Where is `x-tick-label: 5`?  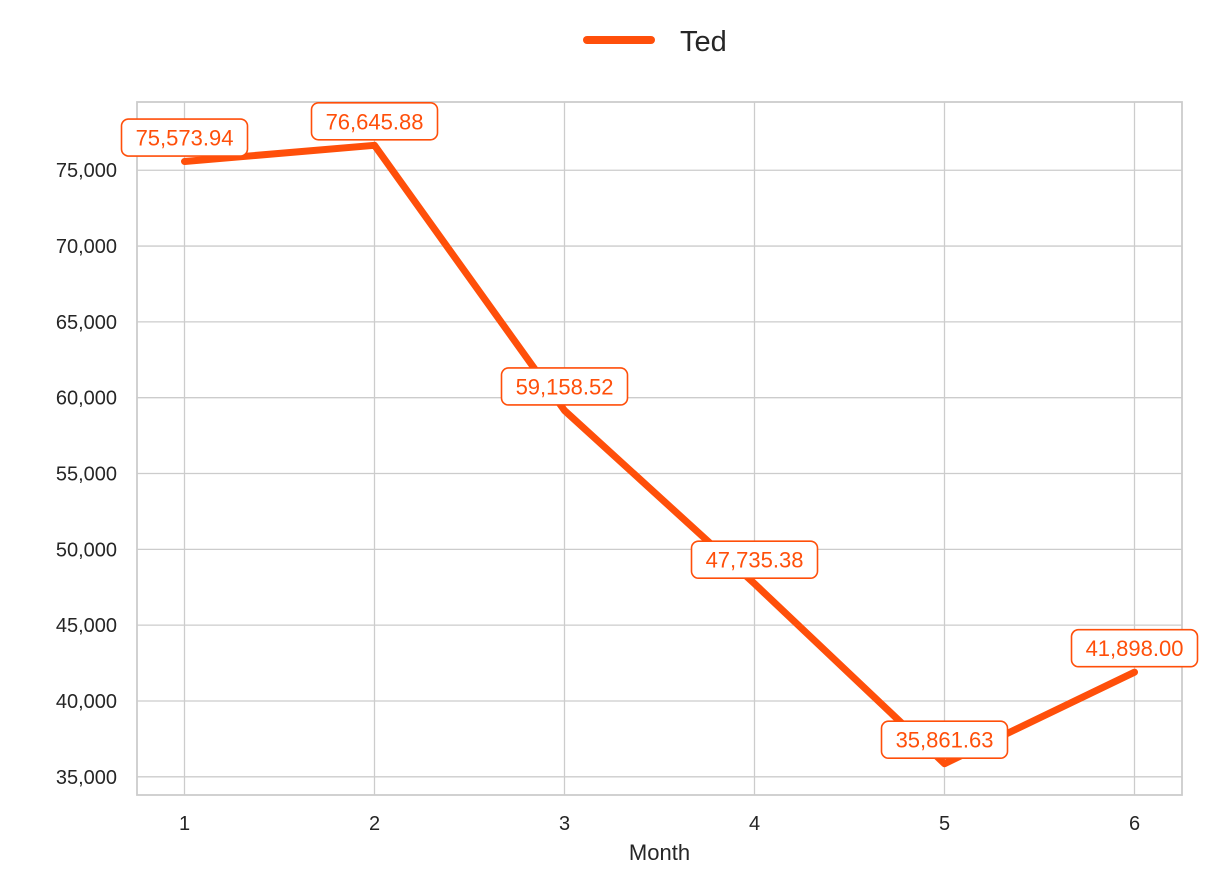 x-tick-label: 5 is located at coordinates (944, 824).